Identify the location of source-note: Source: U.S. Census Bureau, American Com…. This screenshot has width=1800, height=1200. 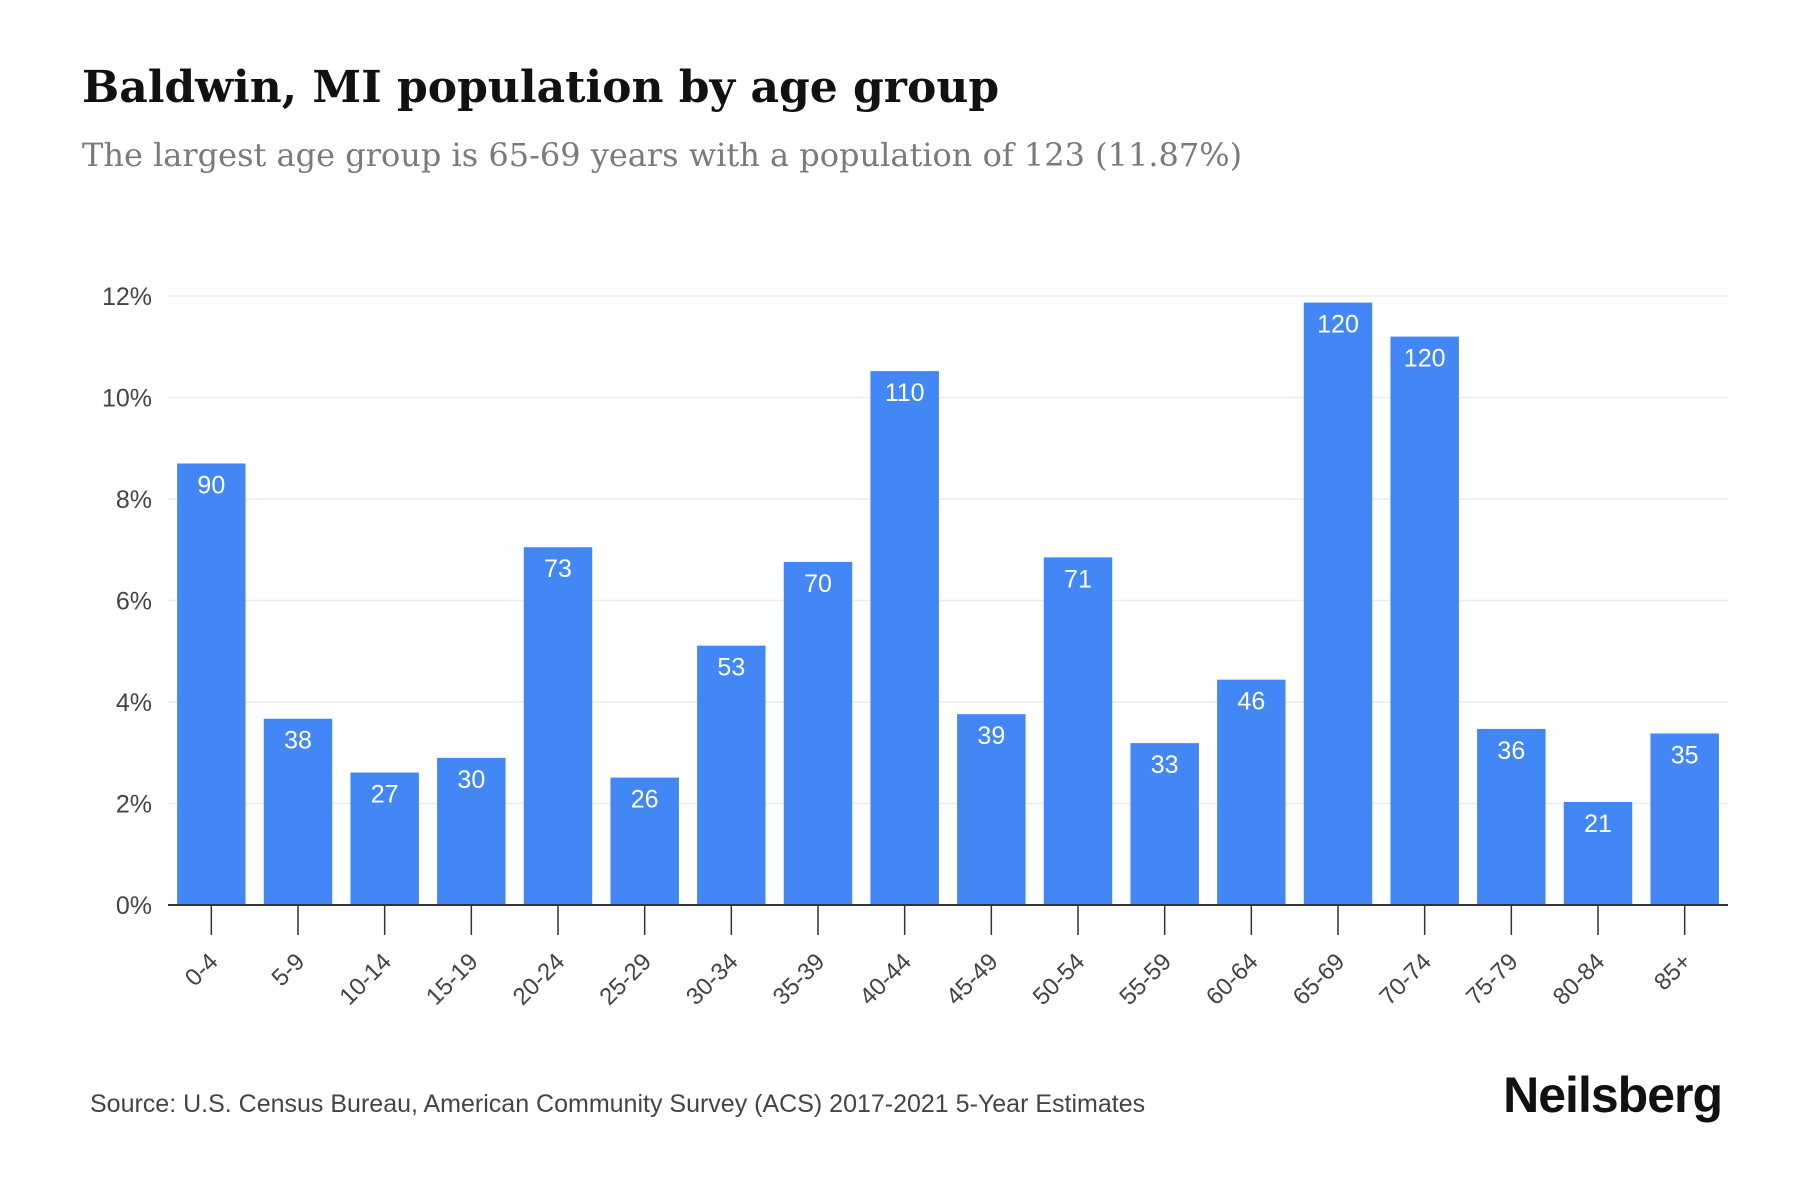
(618, 1104).